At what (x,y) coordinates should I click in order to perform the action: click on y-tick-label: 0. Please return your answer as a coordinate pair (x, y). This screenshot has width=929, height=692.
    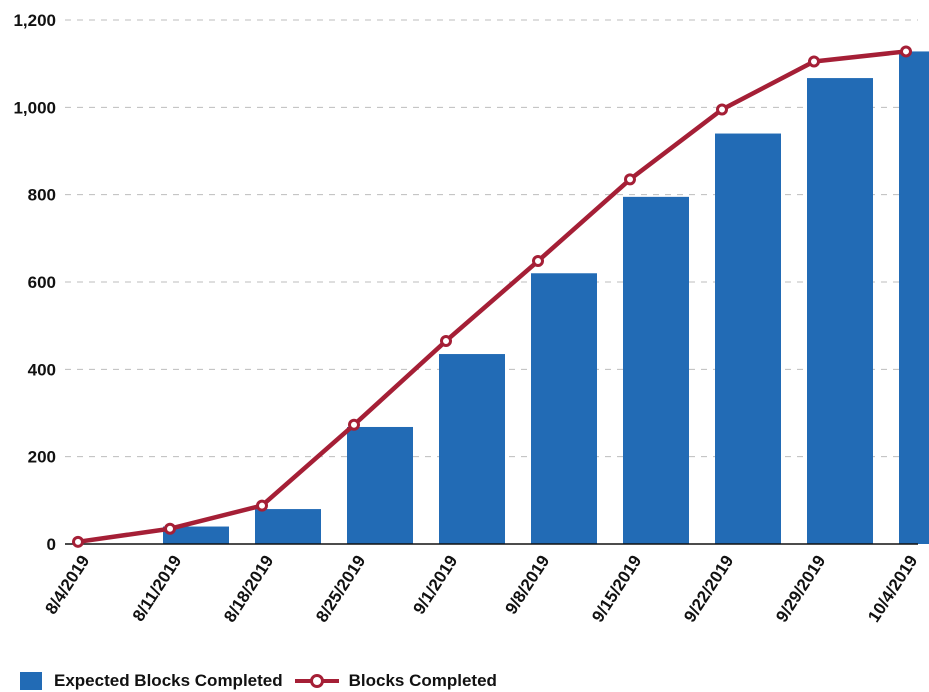
    Looking at the image, I should click on (51, 544).